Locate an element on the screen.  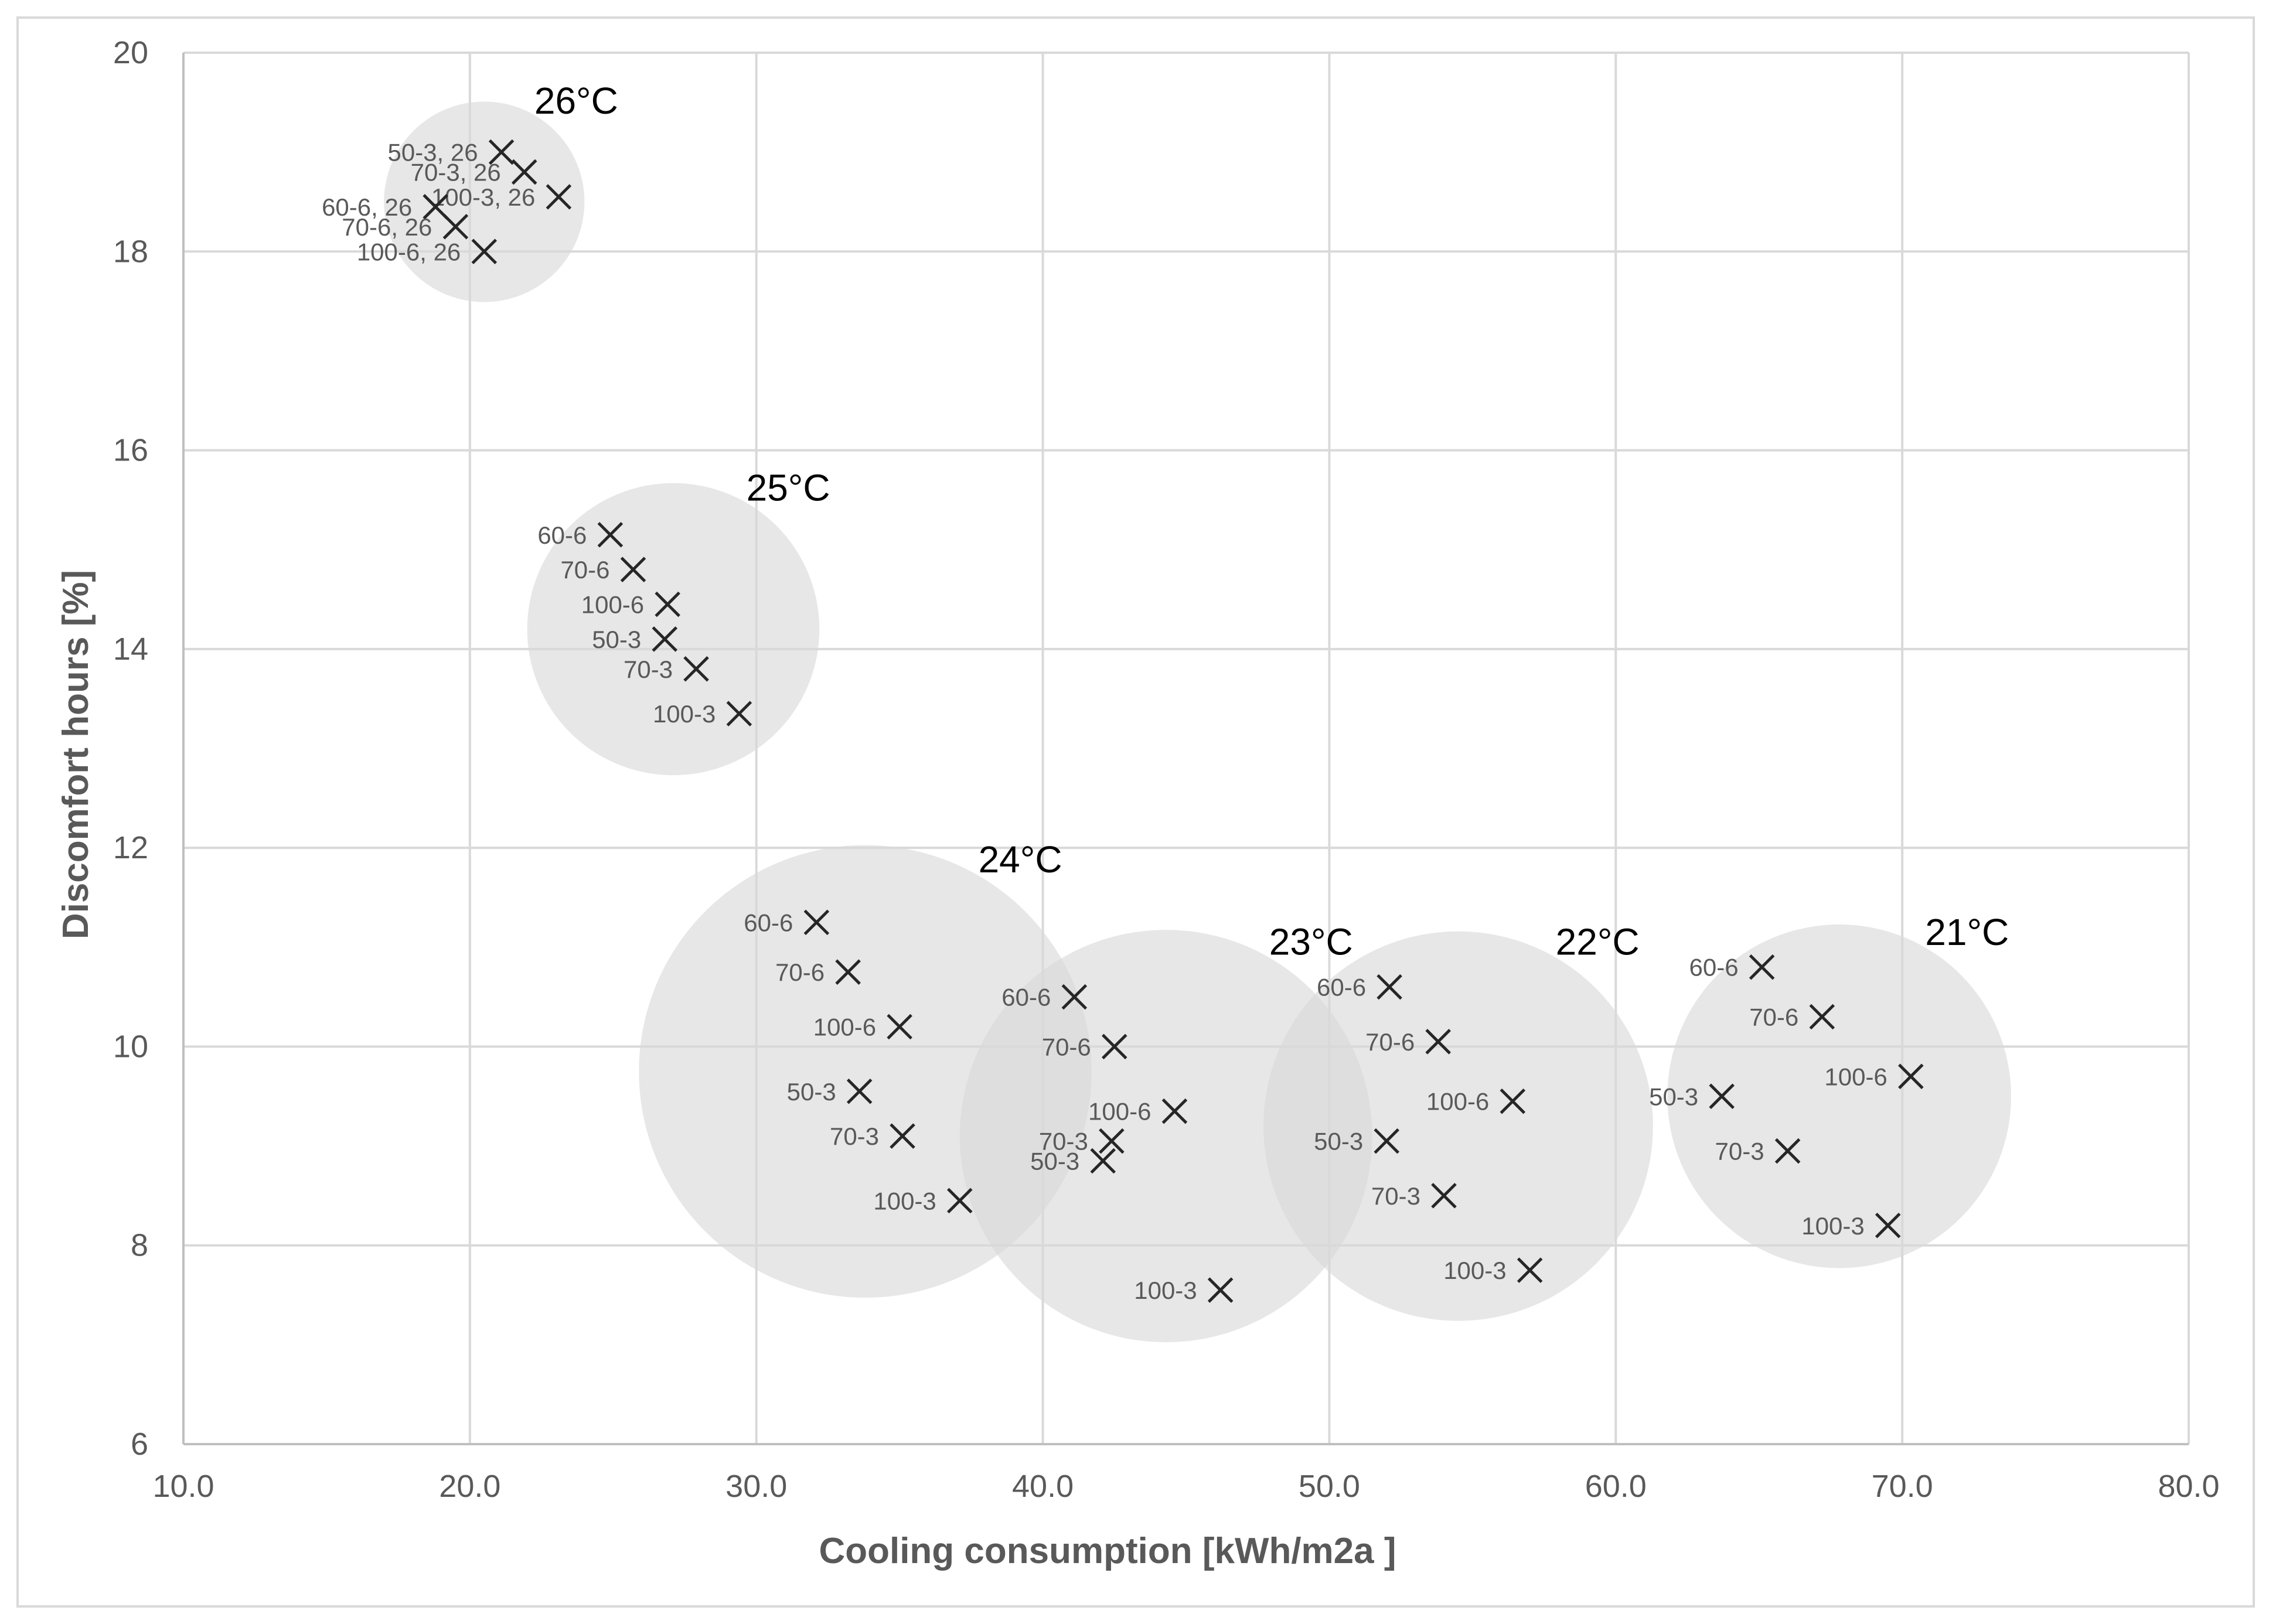
group-label: 24°C is located at coordinates (1021, 859).